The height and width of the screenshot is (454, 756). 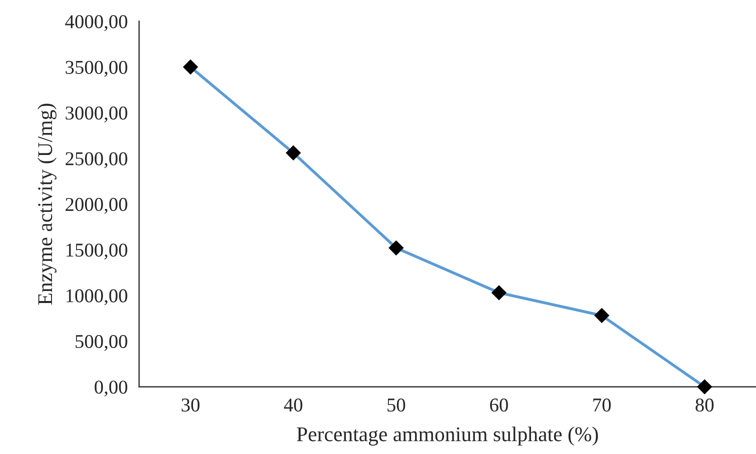 I want to click on y-tick-label: 3000,00, so click(x=97, y=114).